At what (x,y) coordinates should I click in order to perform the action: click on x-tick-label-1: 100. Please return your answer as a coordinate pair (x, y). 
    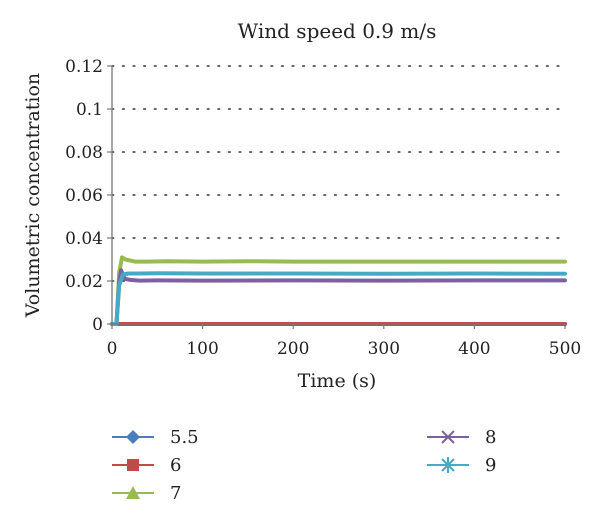
    Looking at the image, I should click on (202, 349).